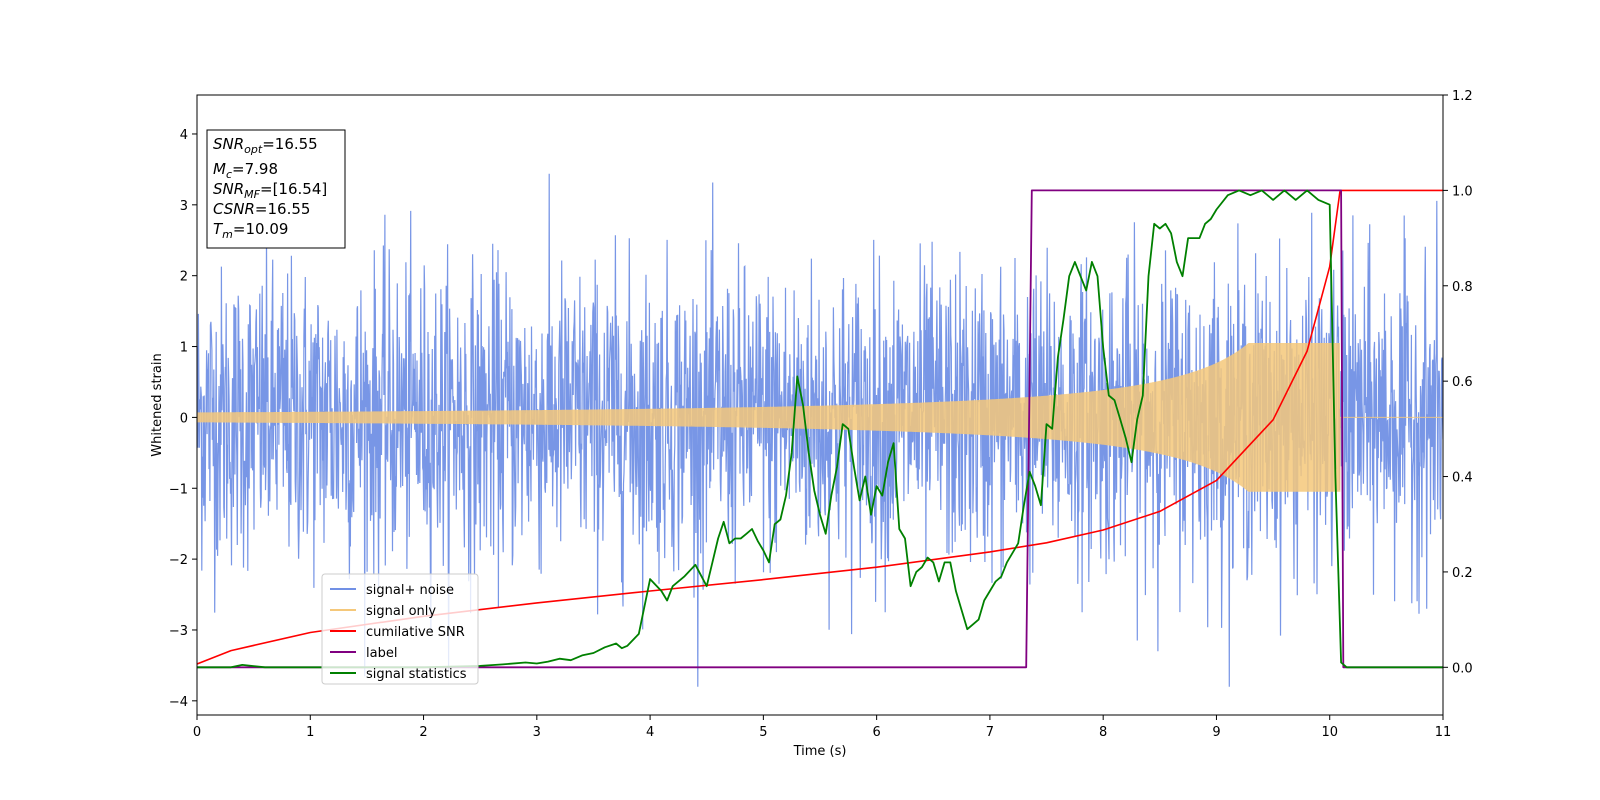  Describe the element at coordinates (178, 489) in the screenshot. I see `y-left-tick-label: −1` at that location.